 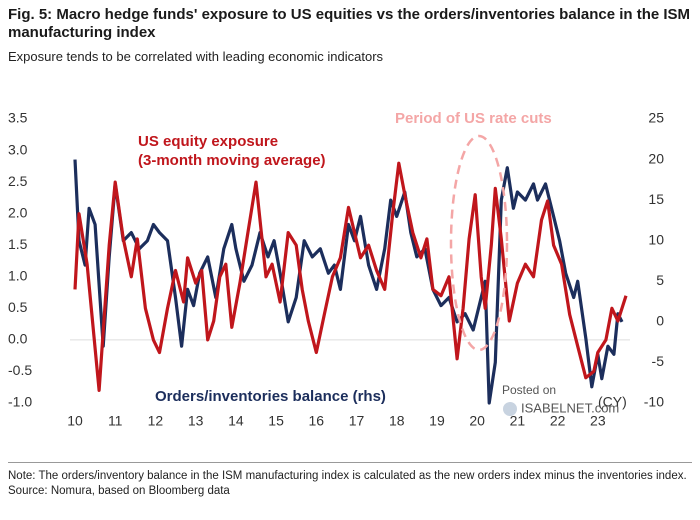 What do you see at coordinates (660, 321) in the screenshot?
I see `y2-tick-label: 0` at bounding box center [660, 321].